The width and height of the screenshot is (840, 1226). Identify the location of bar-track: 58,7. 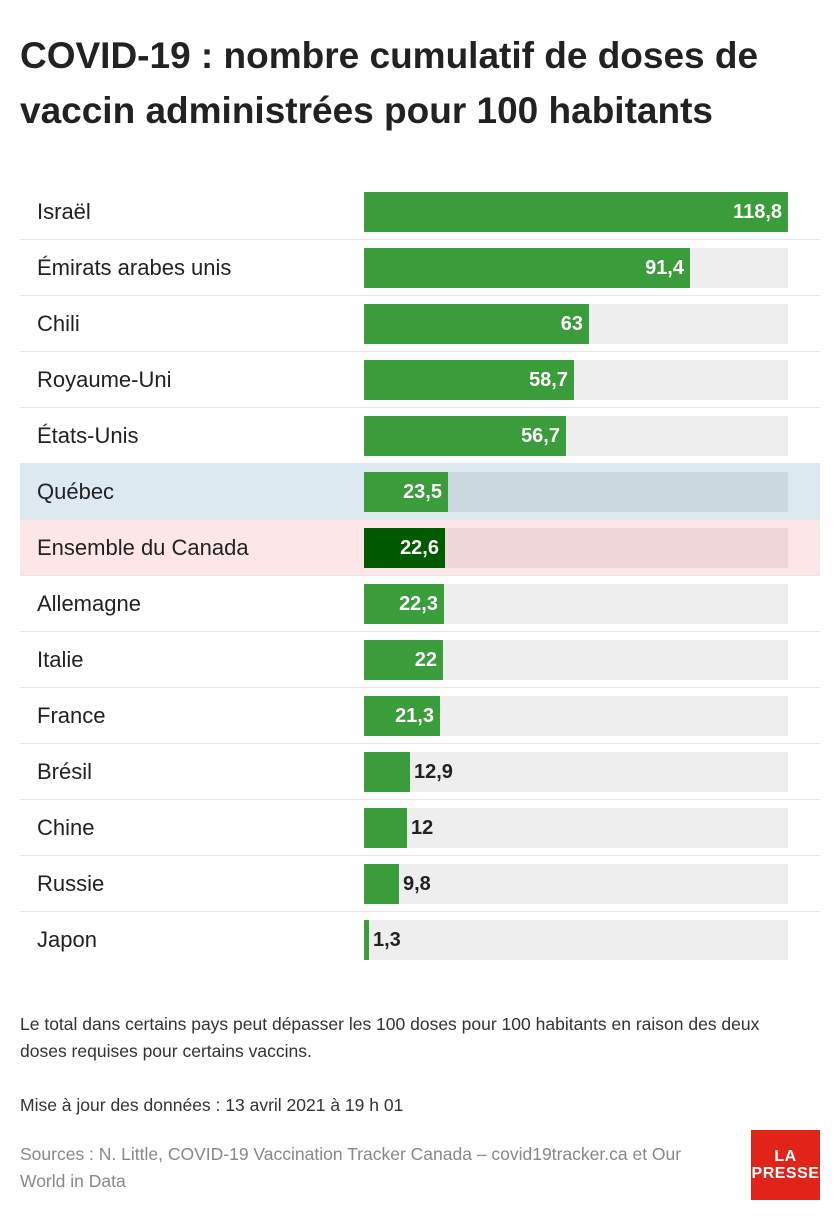
(576, 380).